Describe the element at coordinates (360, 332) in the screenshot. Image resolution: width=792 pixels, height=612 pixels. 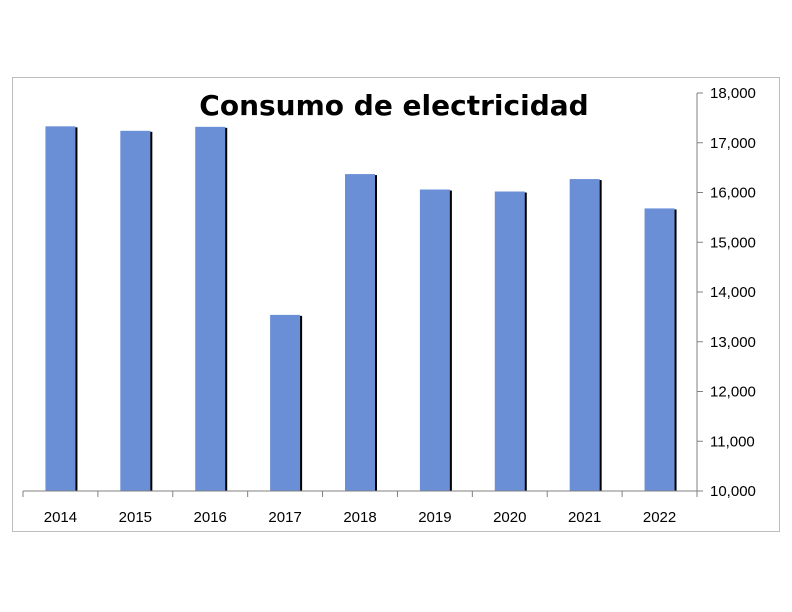
I see `bar-2018` at that location.